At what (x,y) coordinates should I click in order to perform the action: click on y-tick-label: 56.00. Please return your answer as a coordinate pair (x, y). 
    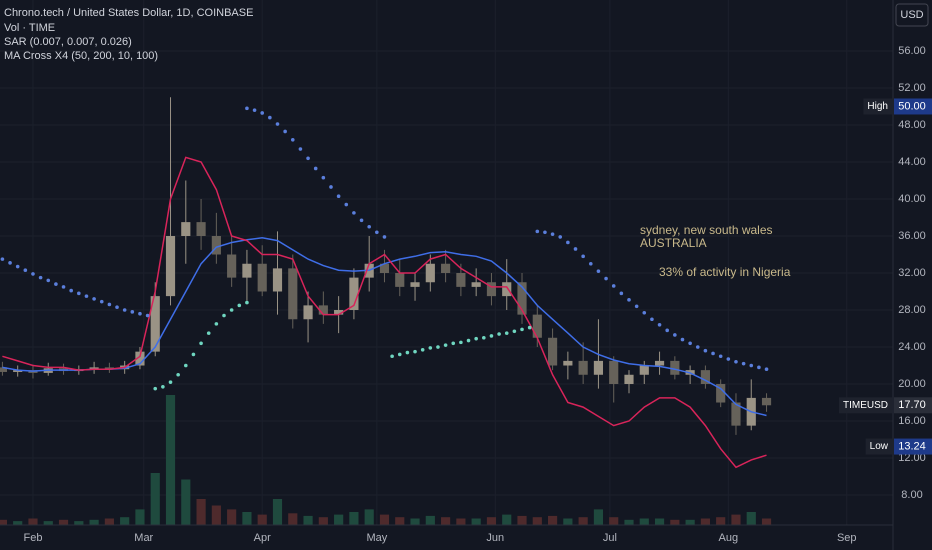
    Looking at the image, I should click on (912, 51).